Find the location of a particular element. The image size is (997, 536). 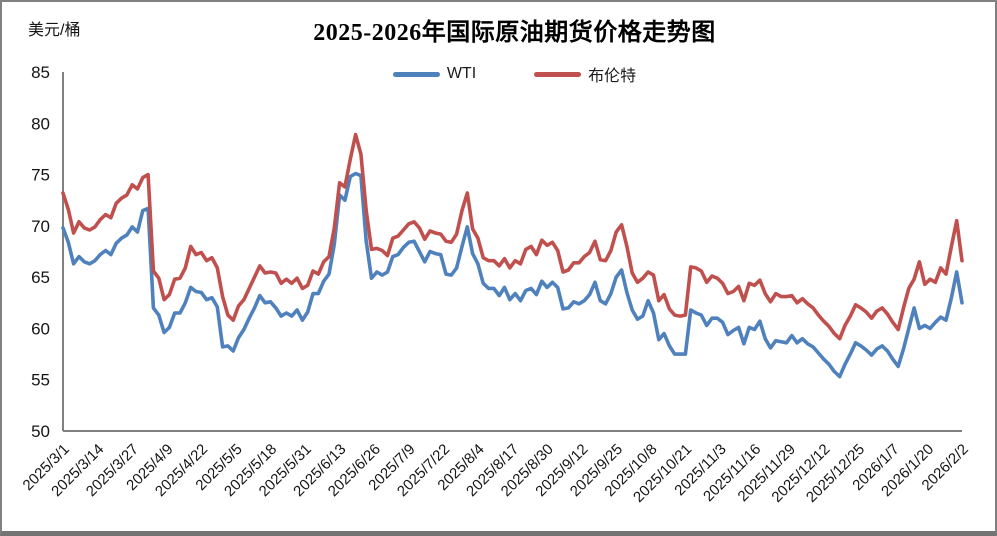

brent-line-swatch is located at coordinates (558, 74).